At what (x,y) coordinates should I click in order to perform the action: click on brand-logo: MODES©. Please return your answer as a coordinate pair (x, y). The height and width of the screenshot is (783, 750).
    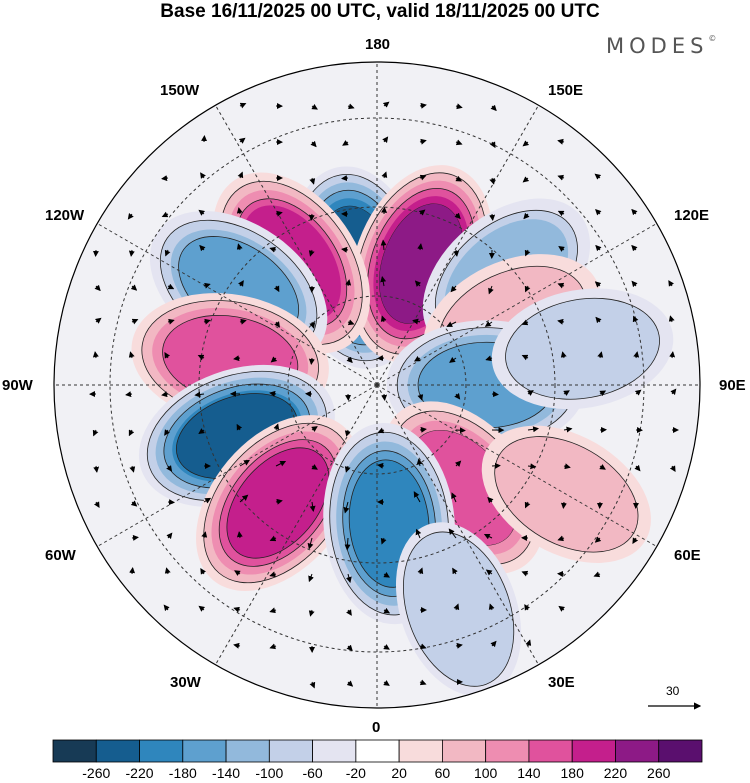
    Looking at the image, I should click on (661, 46).